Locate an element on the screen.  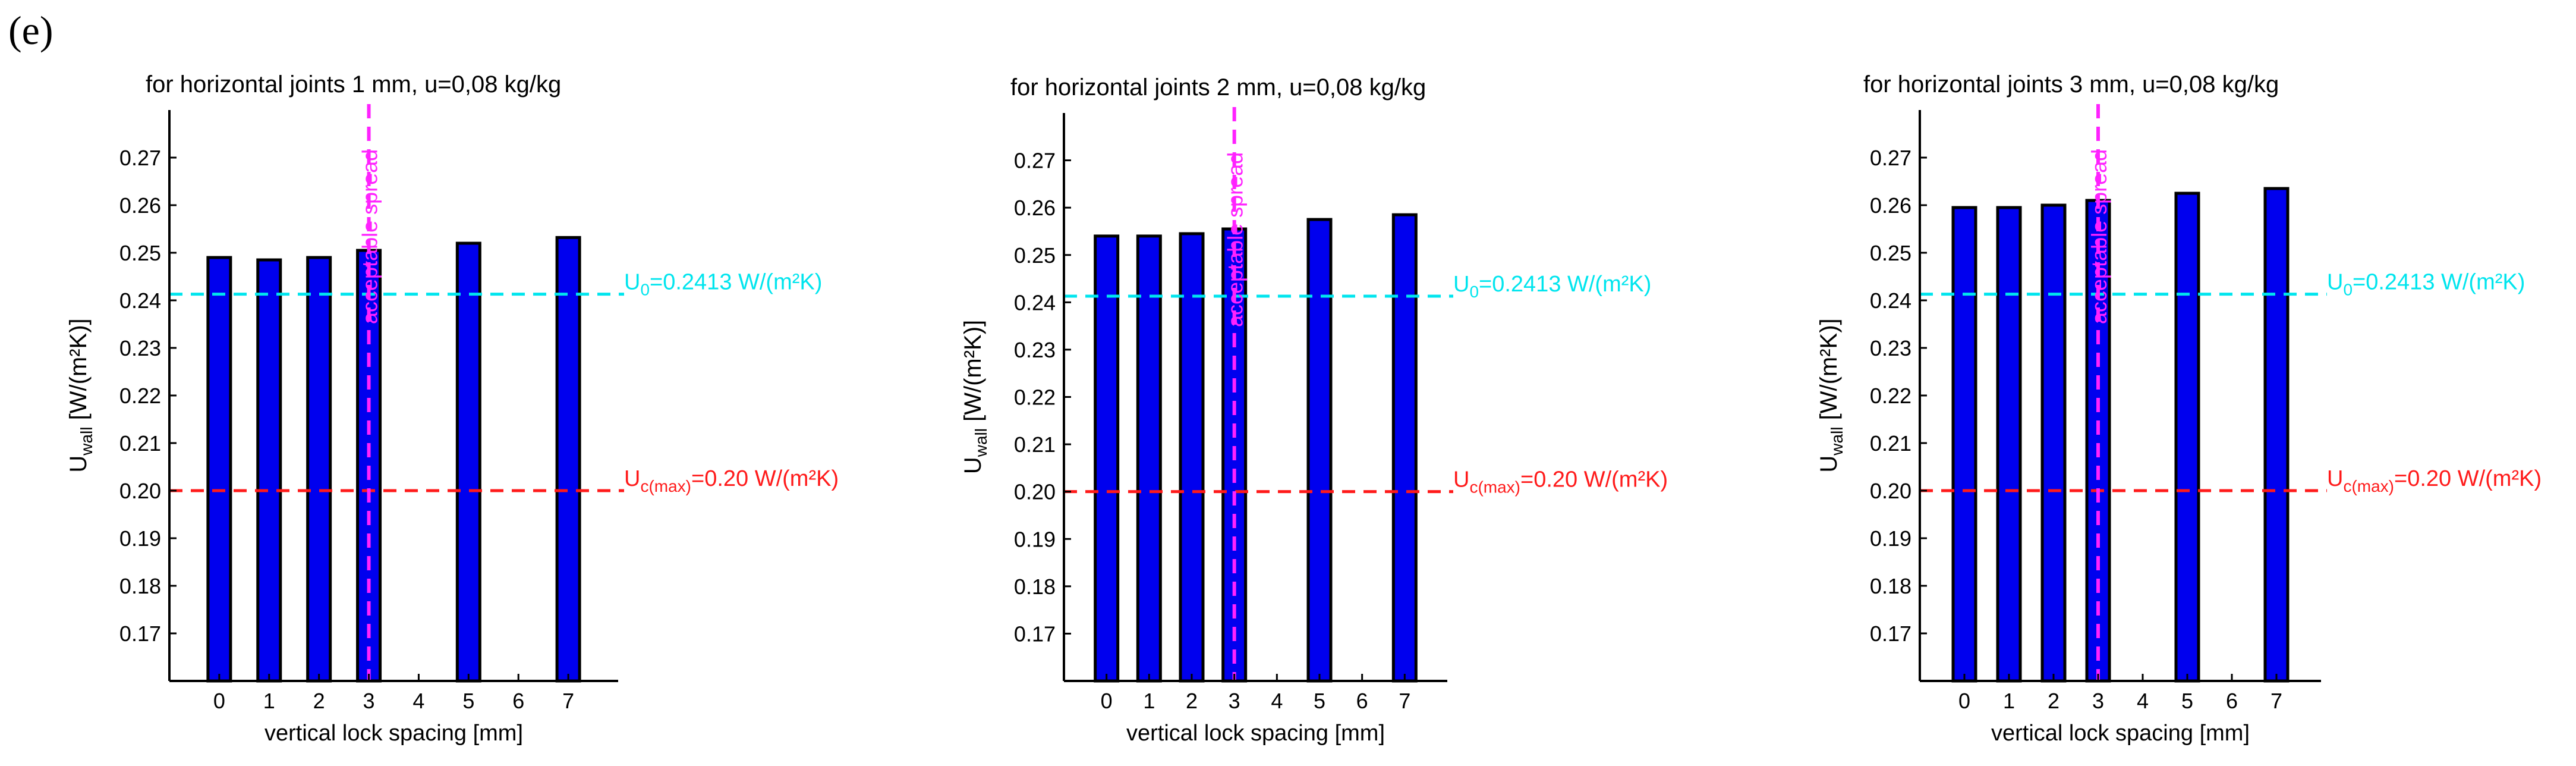
chart-title: for horizontal joints 2 mm, u=0,08 kg/kg is located at coordinates (1218, 88).